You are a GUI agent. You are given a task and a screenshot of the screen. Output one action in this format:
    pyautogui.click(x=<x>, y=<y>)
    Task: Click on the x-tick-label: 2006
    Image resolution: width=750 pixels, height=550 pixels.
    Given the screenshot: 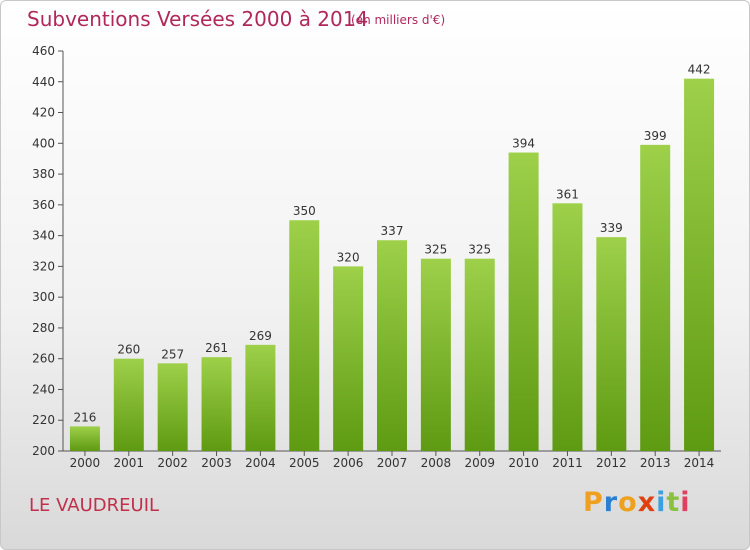 What is the action you would take?
    pyautogui.click(x=348, y=463)
    